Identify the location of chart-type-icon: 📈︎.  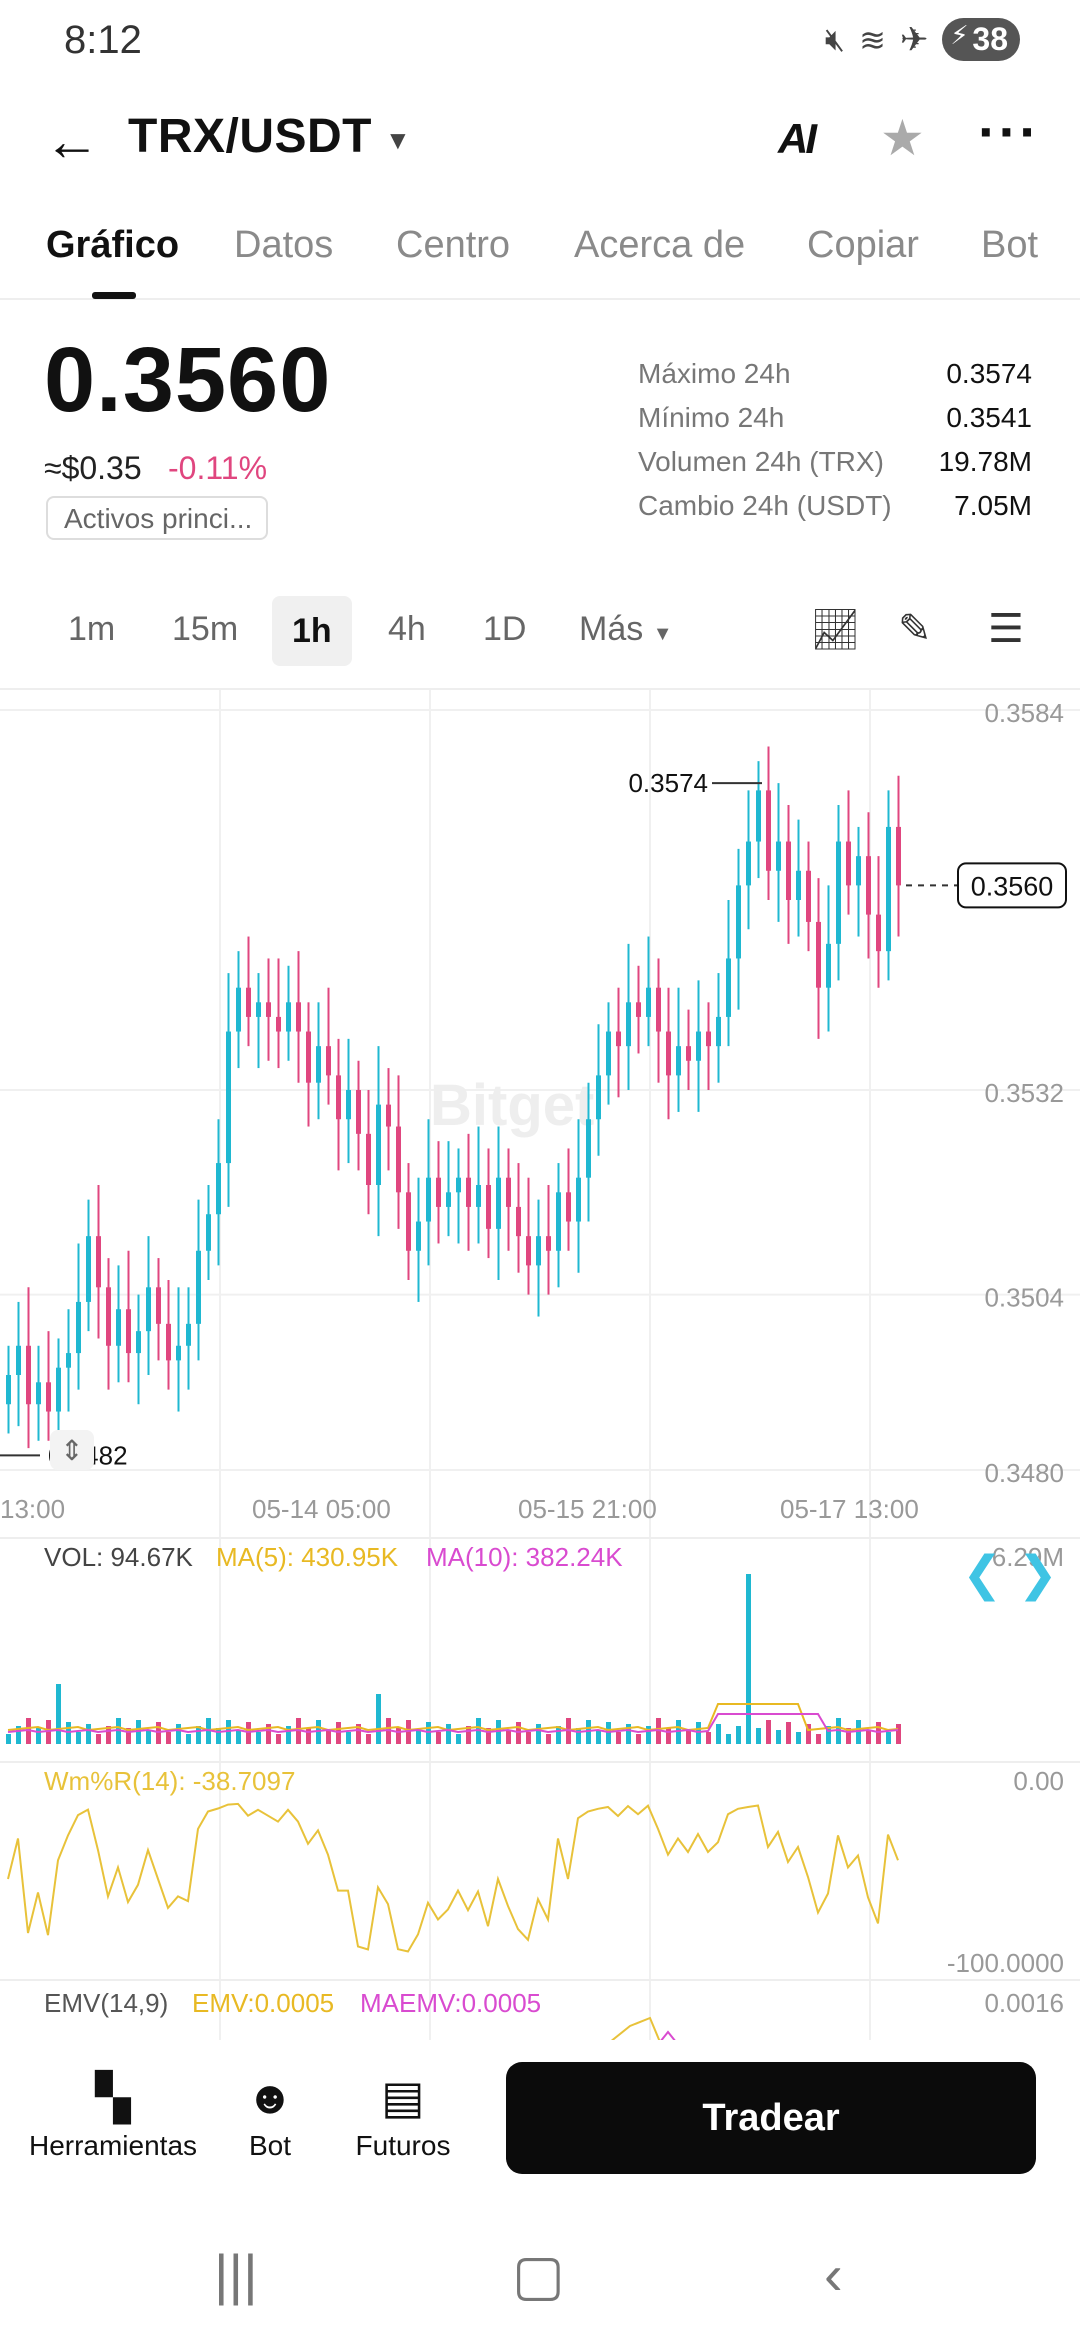
(835, 630).